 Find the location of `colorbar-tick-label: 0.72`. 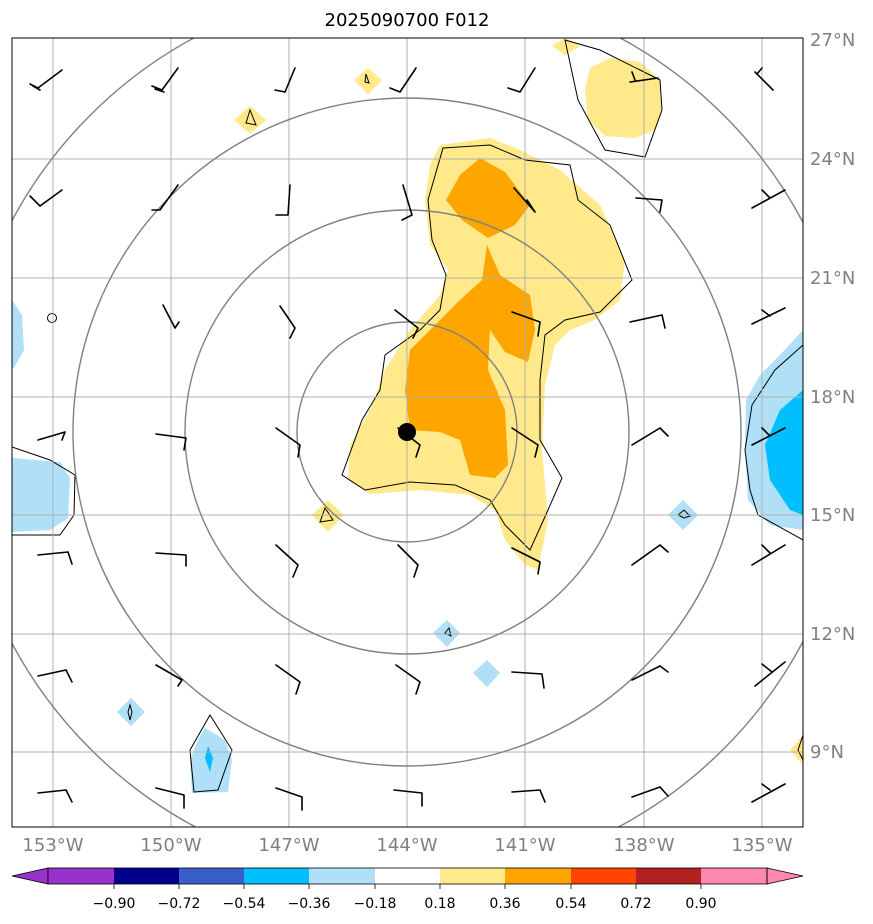

colorbar-tick-label: 0.72 is located at coordinates (635, 904).